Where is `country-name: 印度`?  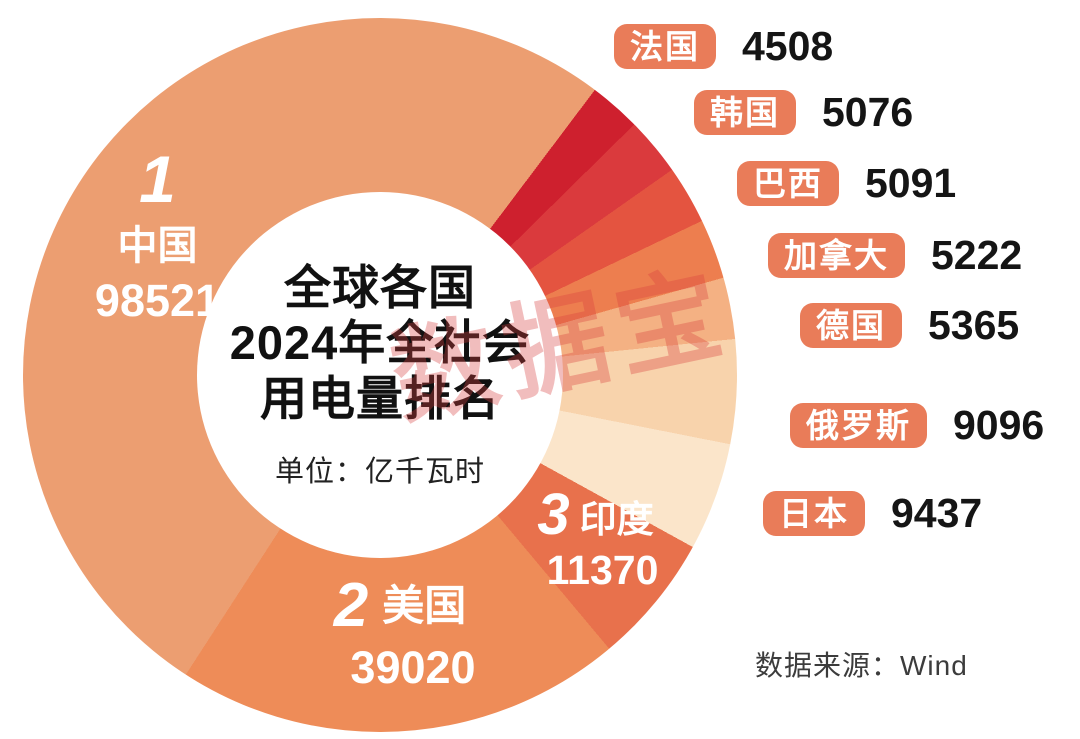 country-name: 印度 is located at coordinates (616, 519).